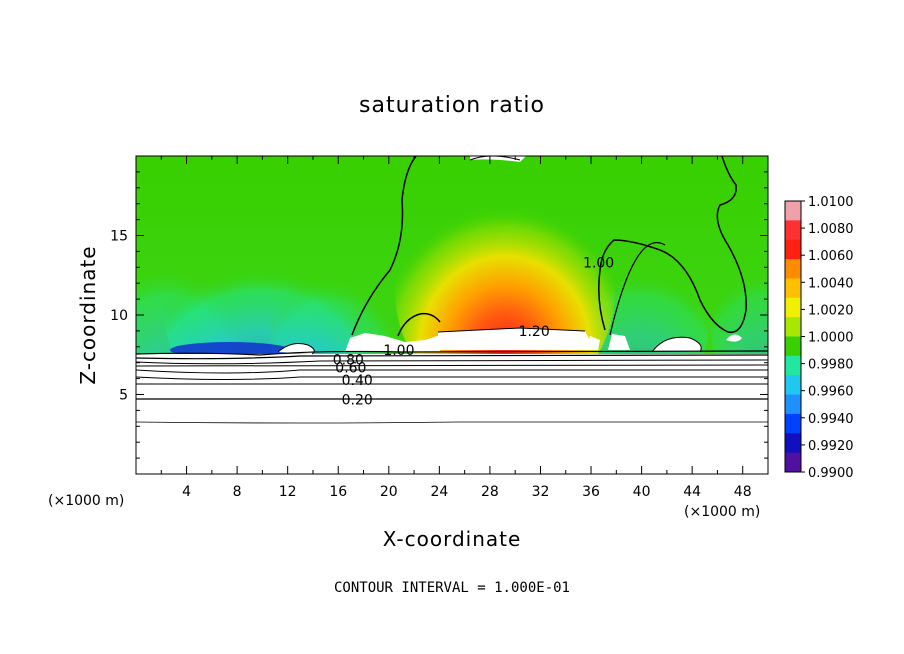 The image size is (904, 654). What do you see at coordinates (350, 368) in the screenshot?
I see `contour-label: 0.60` at bounding box center [350, 368].